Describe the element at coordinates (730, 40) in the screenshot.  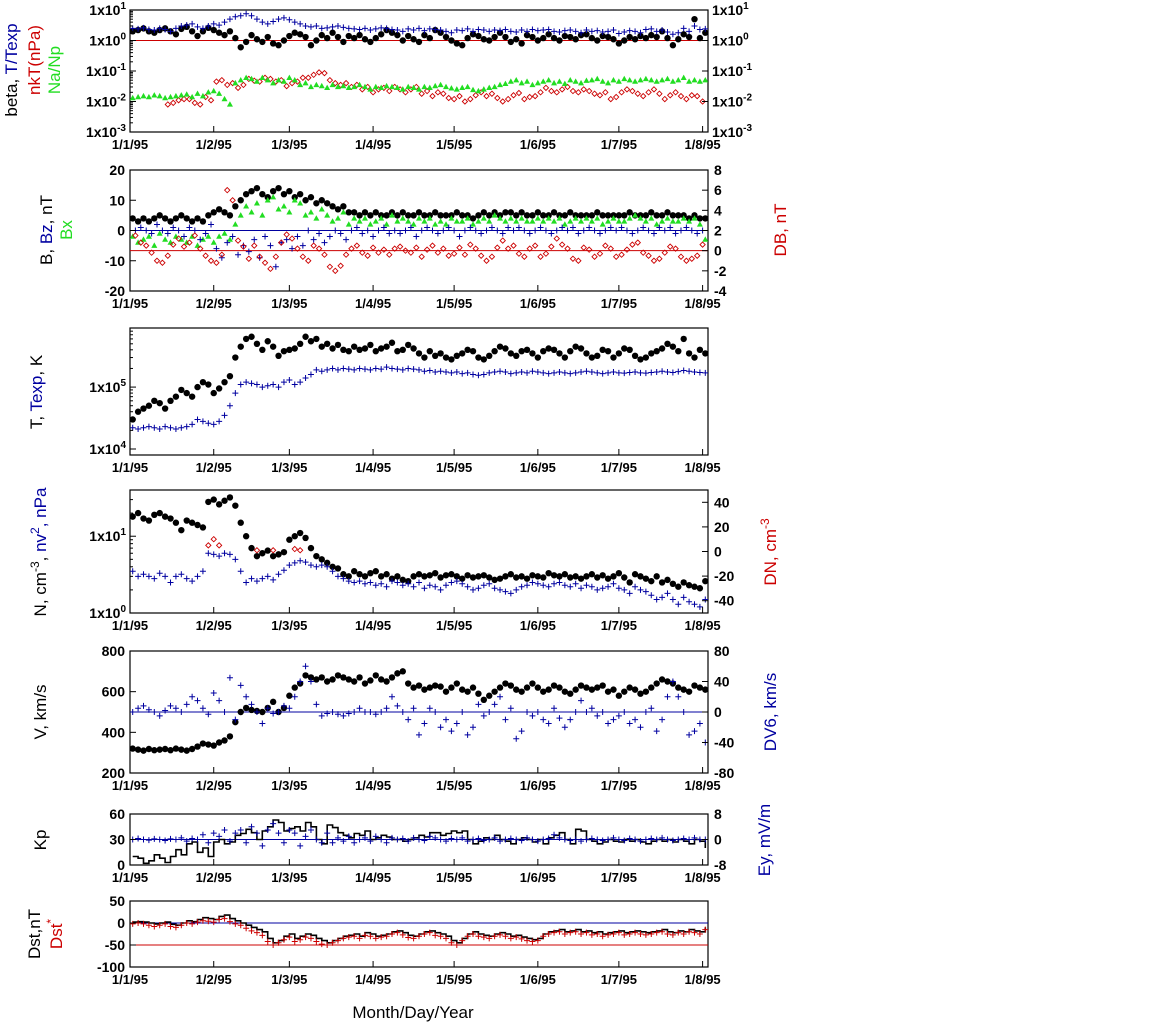
I see `y-right-tick-label: 1x100` at that location.